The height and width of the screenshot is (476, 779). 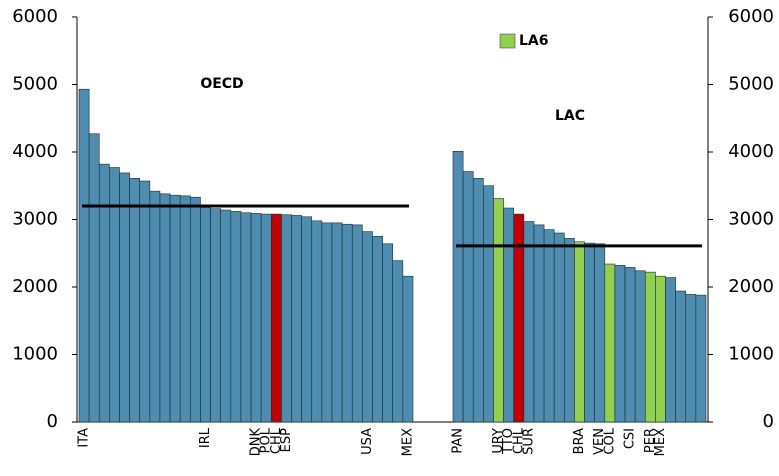 What do you see at coordinates (256, 442) in the screenshot?
I see `x-tick-label: DNK` at bounding box center [256, 442].